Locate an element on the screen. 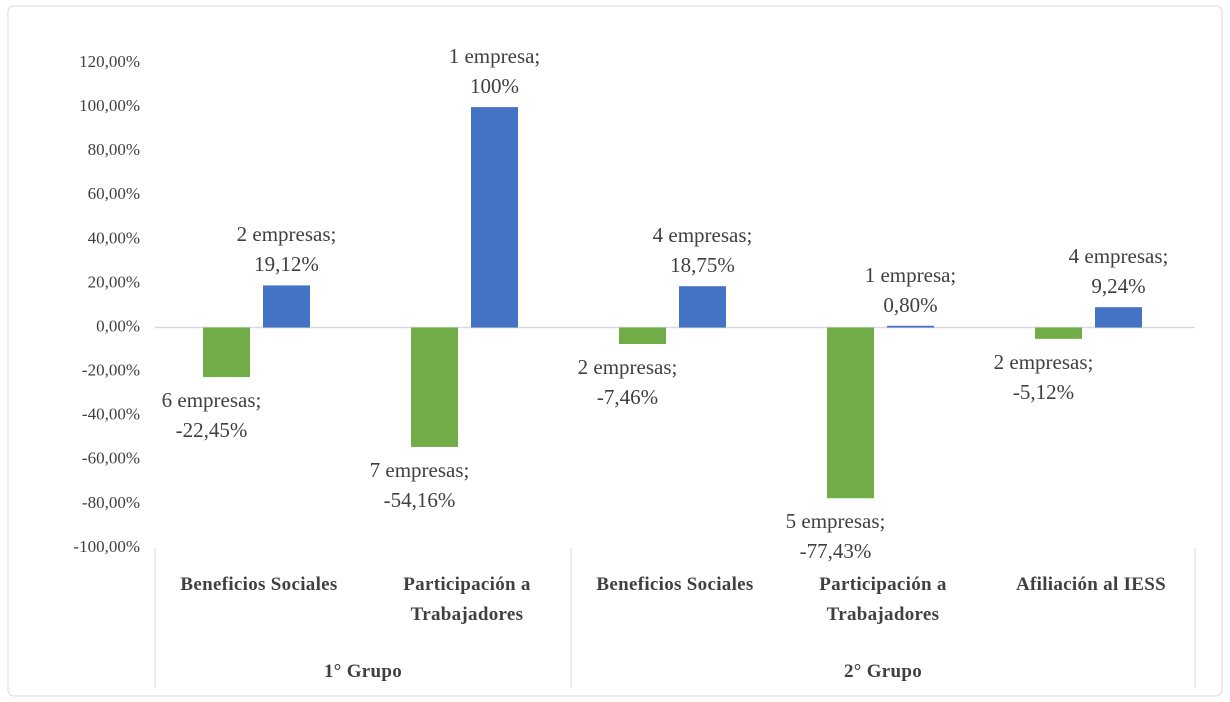 The height and width of the screenshot is (702, 1230). y-tick-label: -40,00% is located at coordinates (111, 414).